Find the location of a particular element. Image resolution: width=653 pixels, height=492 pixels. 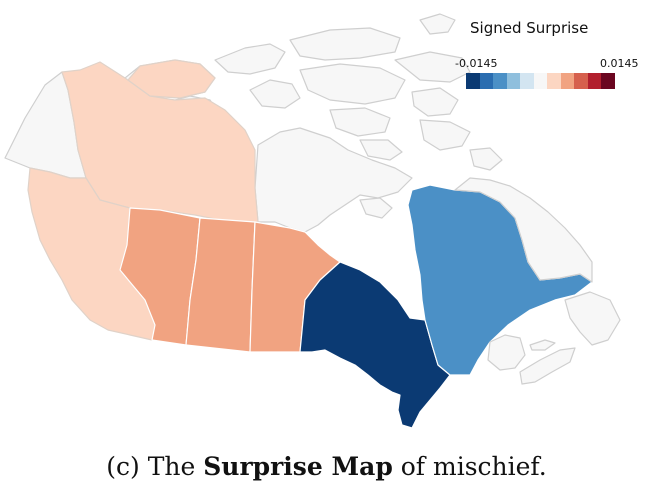

region-alberta is located at coordinates (160, 276).